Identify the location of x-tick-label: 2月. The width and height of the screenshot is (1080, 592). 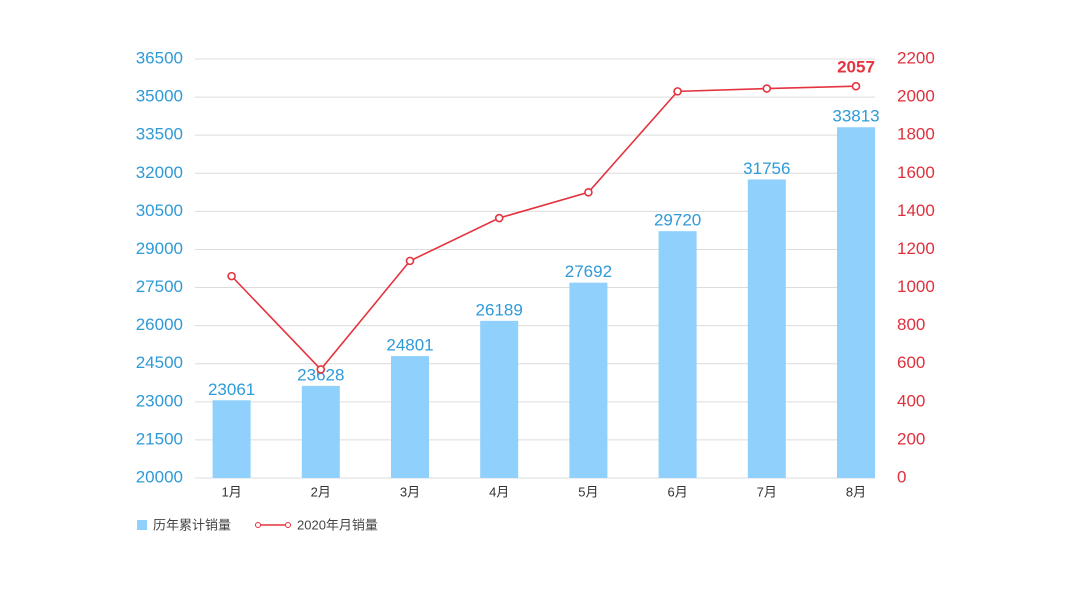
(321, 491).